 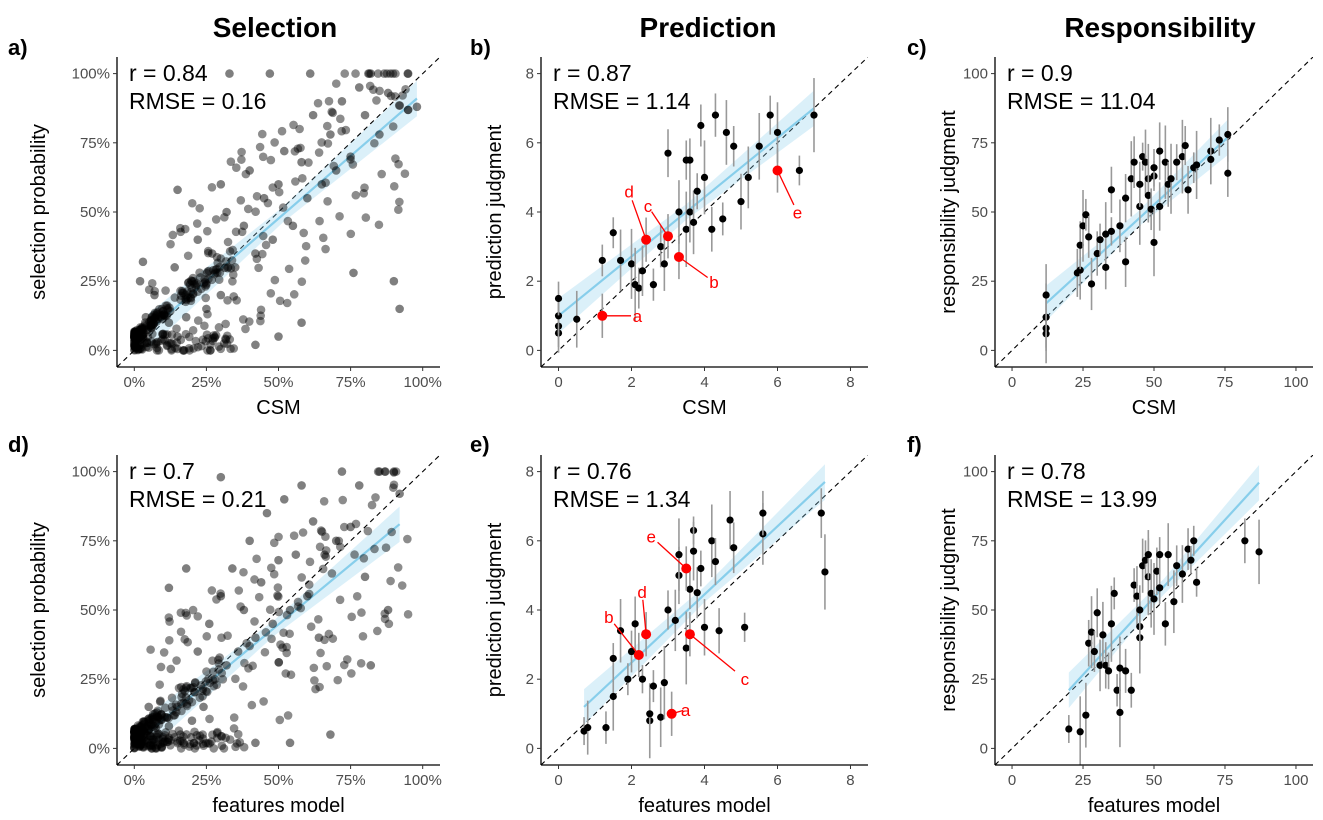 I want to click on highlight-point-c, so click(x=689, y=634).